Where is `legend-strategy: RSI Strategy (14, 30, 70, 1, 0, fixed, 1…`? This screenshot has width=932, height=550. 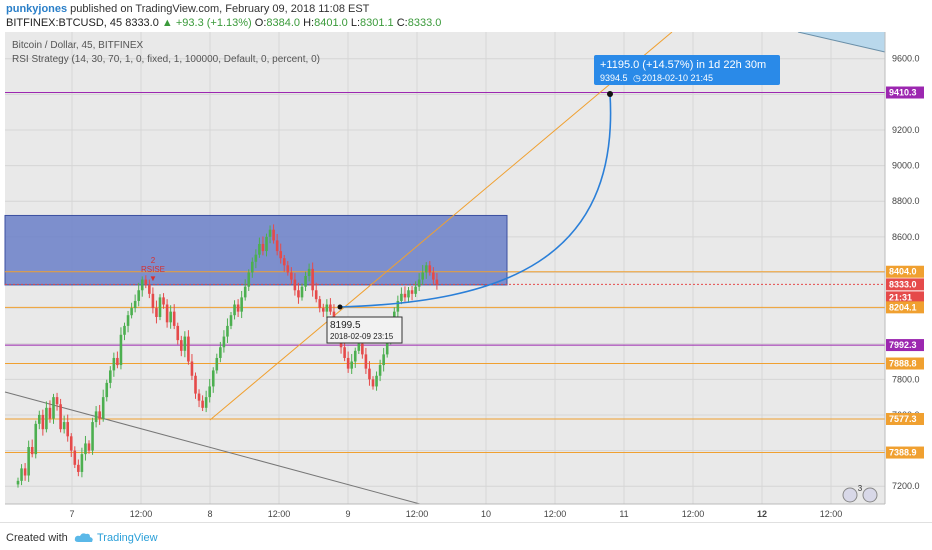 legend-strategy: RSI Strategy (14, 30, 70, 1, 0, fixed, 1… is located at coordinates (166, 59).